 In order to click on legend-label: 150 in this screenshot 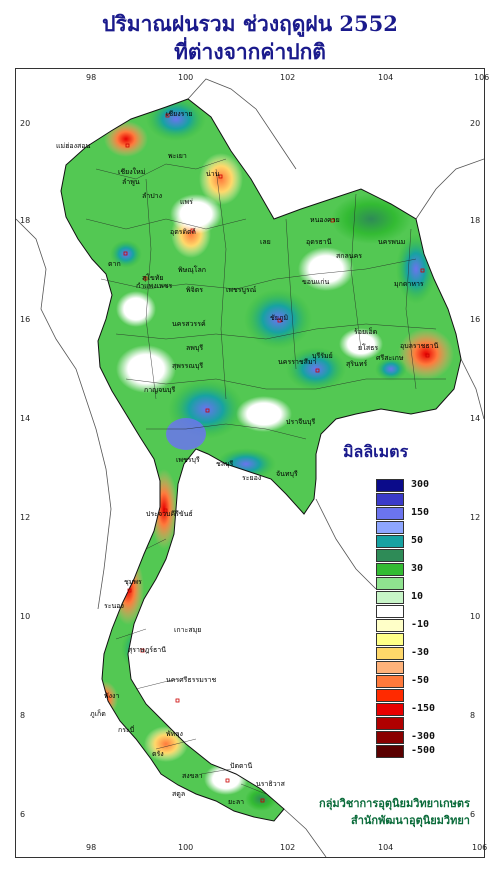, I will do `click(420, 512)`.